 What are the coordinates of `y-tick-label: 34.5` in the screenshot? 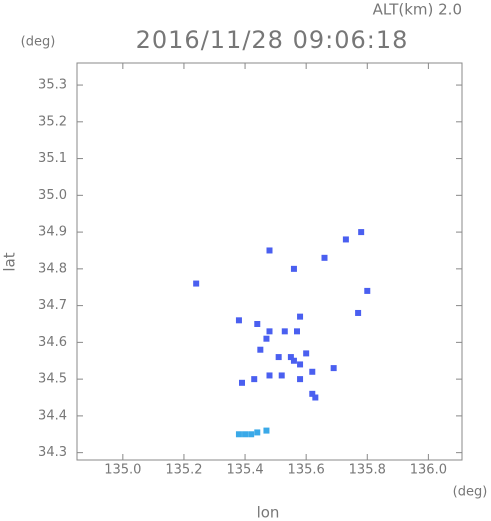 It's located at (52, 379).